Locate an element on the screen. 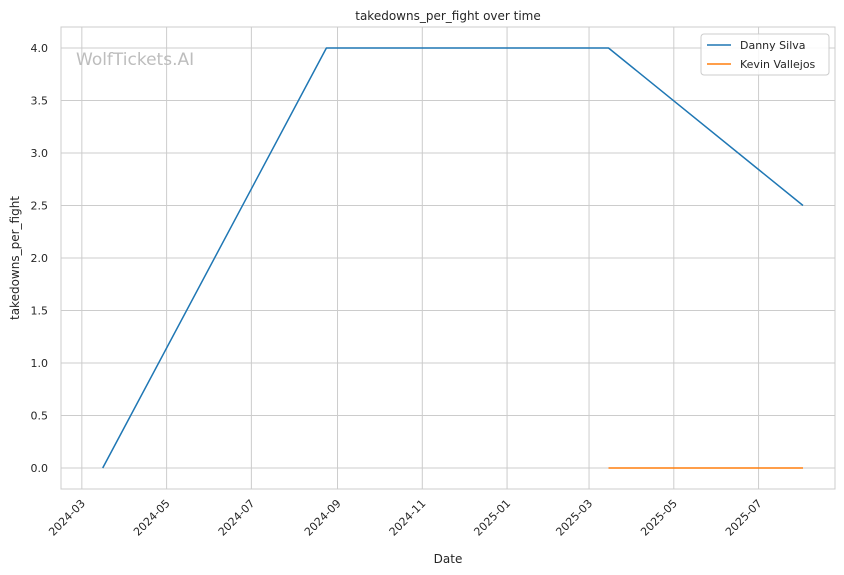  y-tick-label: 1.0 is located at coordinates (40, 363).